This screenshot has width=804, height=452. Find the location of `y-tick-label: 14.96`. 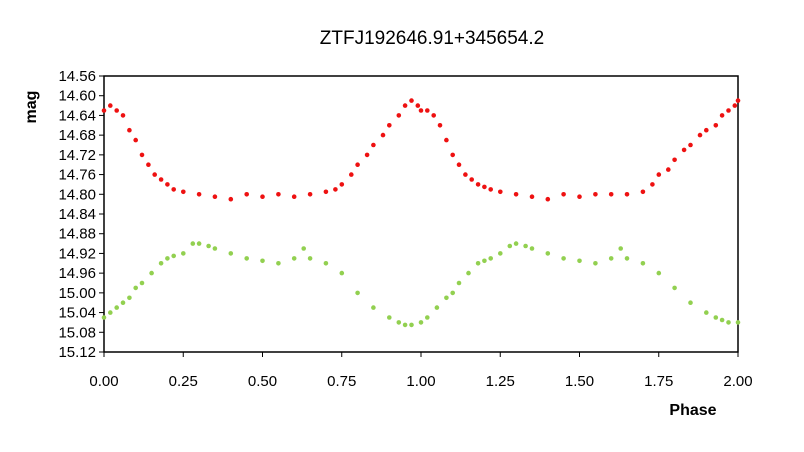

y-tick-label: 14.96 is located at coordinates (77, 273).